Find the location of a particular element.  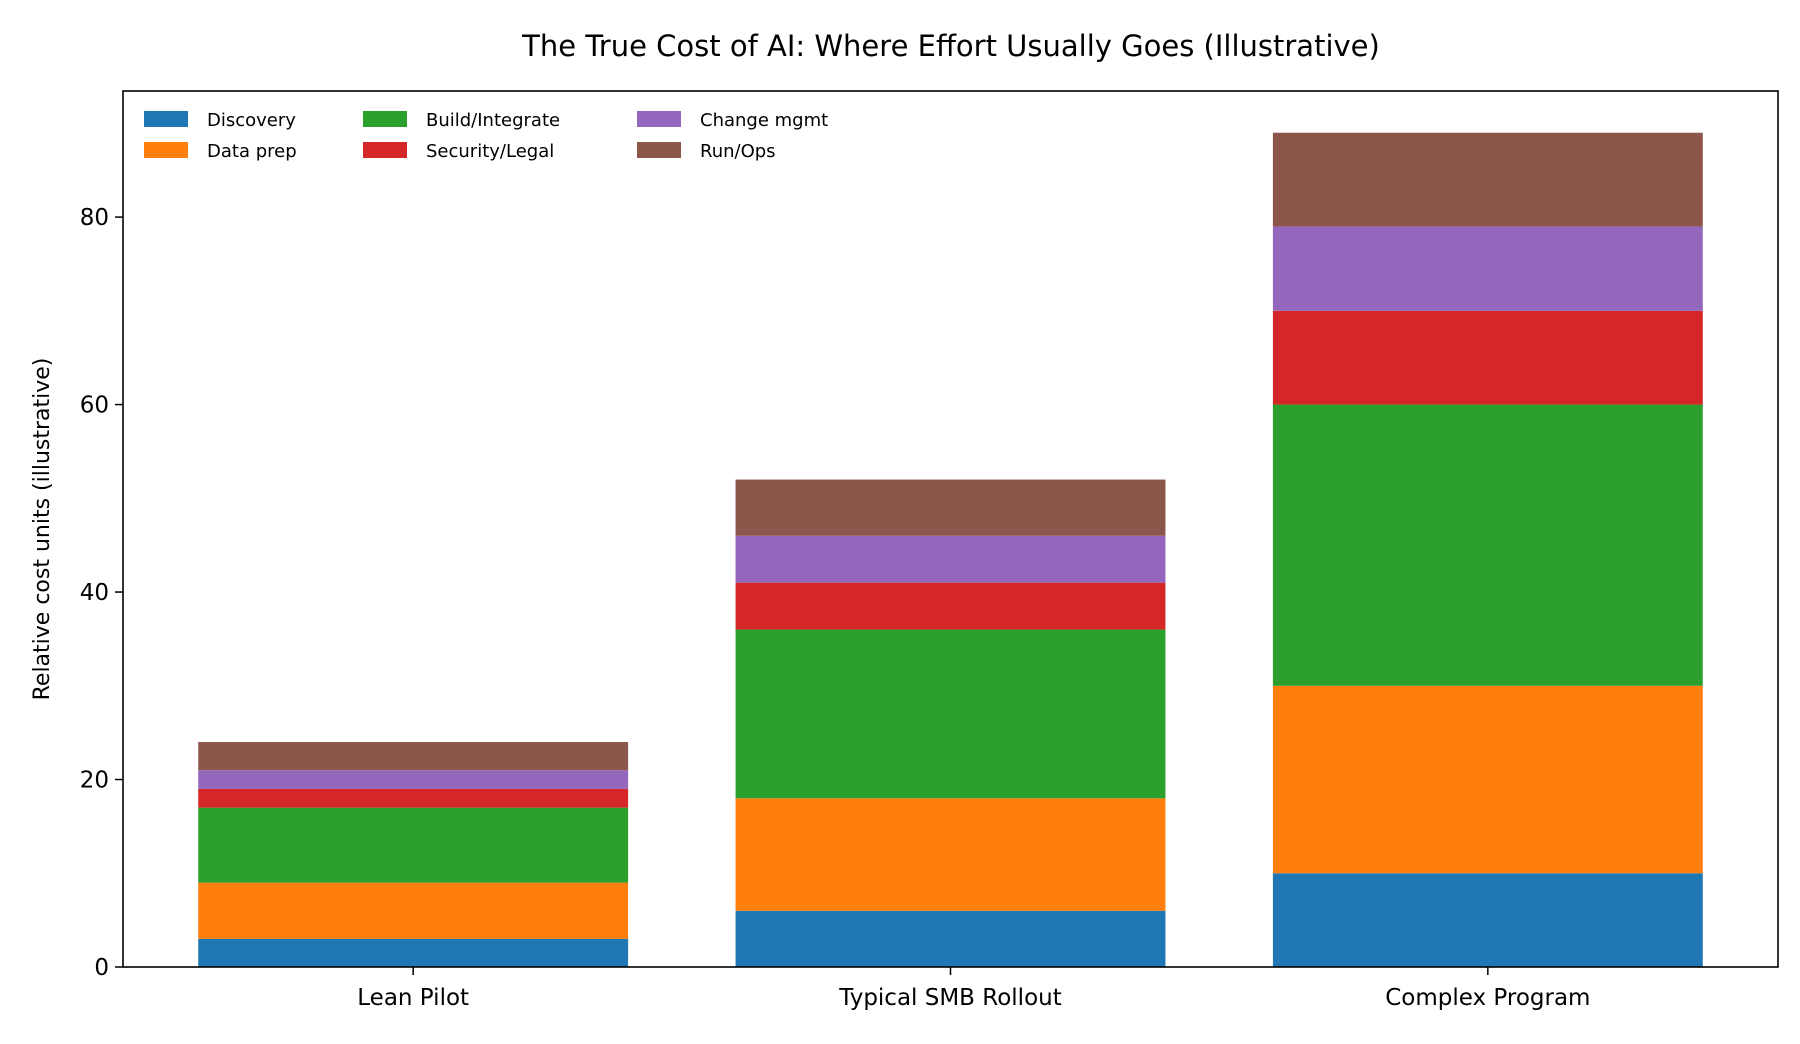

y-tick-label: 20 is located at coordinates (94, 781).